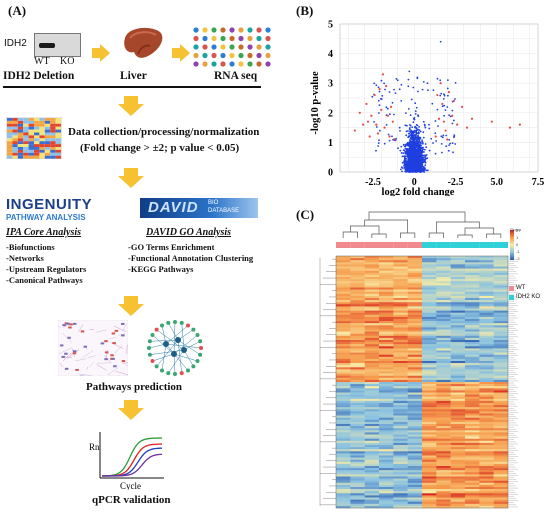 This screenshot has width=550, height=515. Describe the element at coordinates (112, 355) in the screenshot. I see `pathway-node` at that location.